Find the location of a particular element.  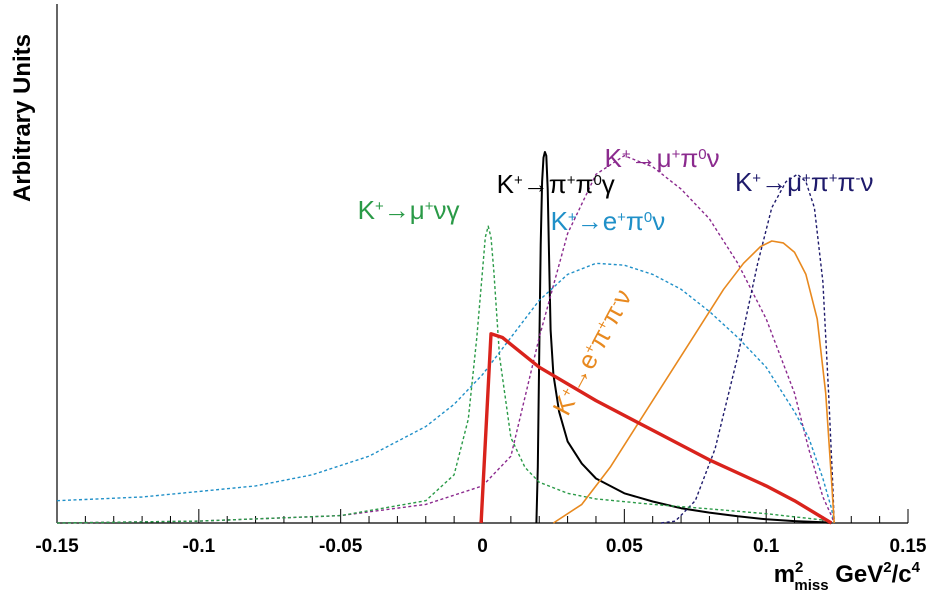

x-tick-label: 0.1 is located at coordinates (766, 546).